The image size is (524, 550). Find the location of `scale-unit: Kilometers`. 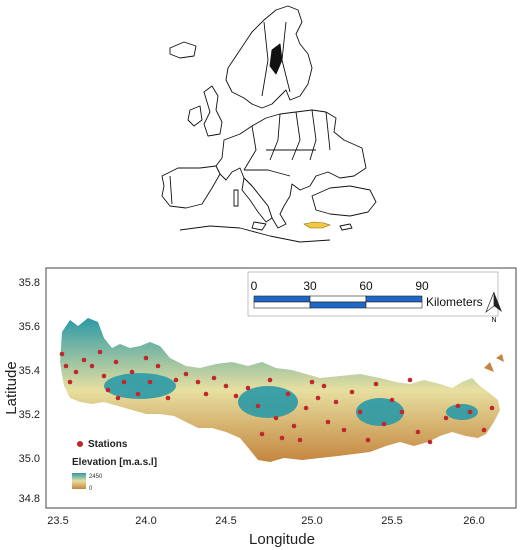

scale-unit: Kilometers is located at coordinates (454, 302).